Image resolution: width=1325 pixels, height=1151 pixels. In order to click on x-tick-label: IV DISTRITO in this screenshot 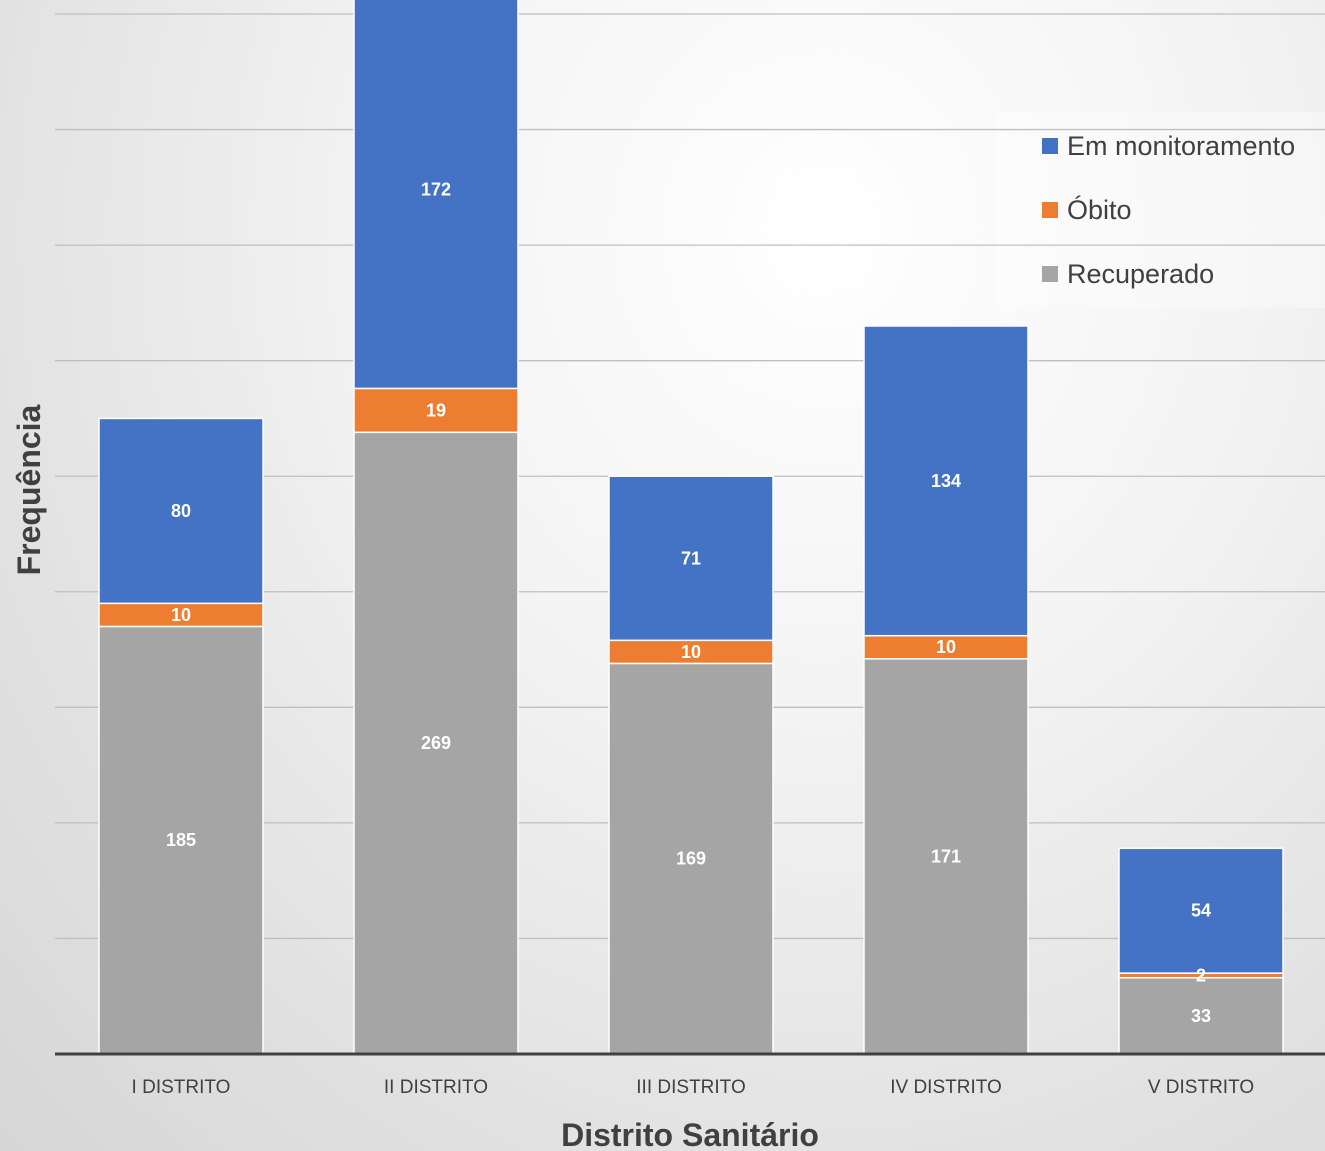, I will do `click(946, 1087)`.